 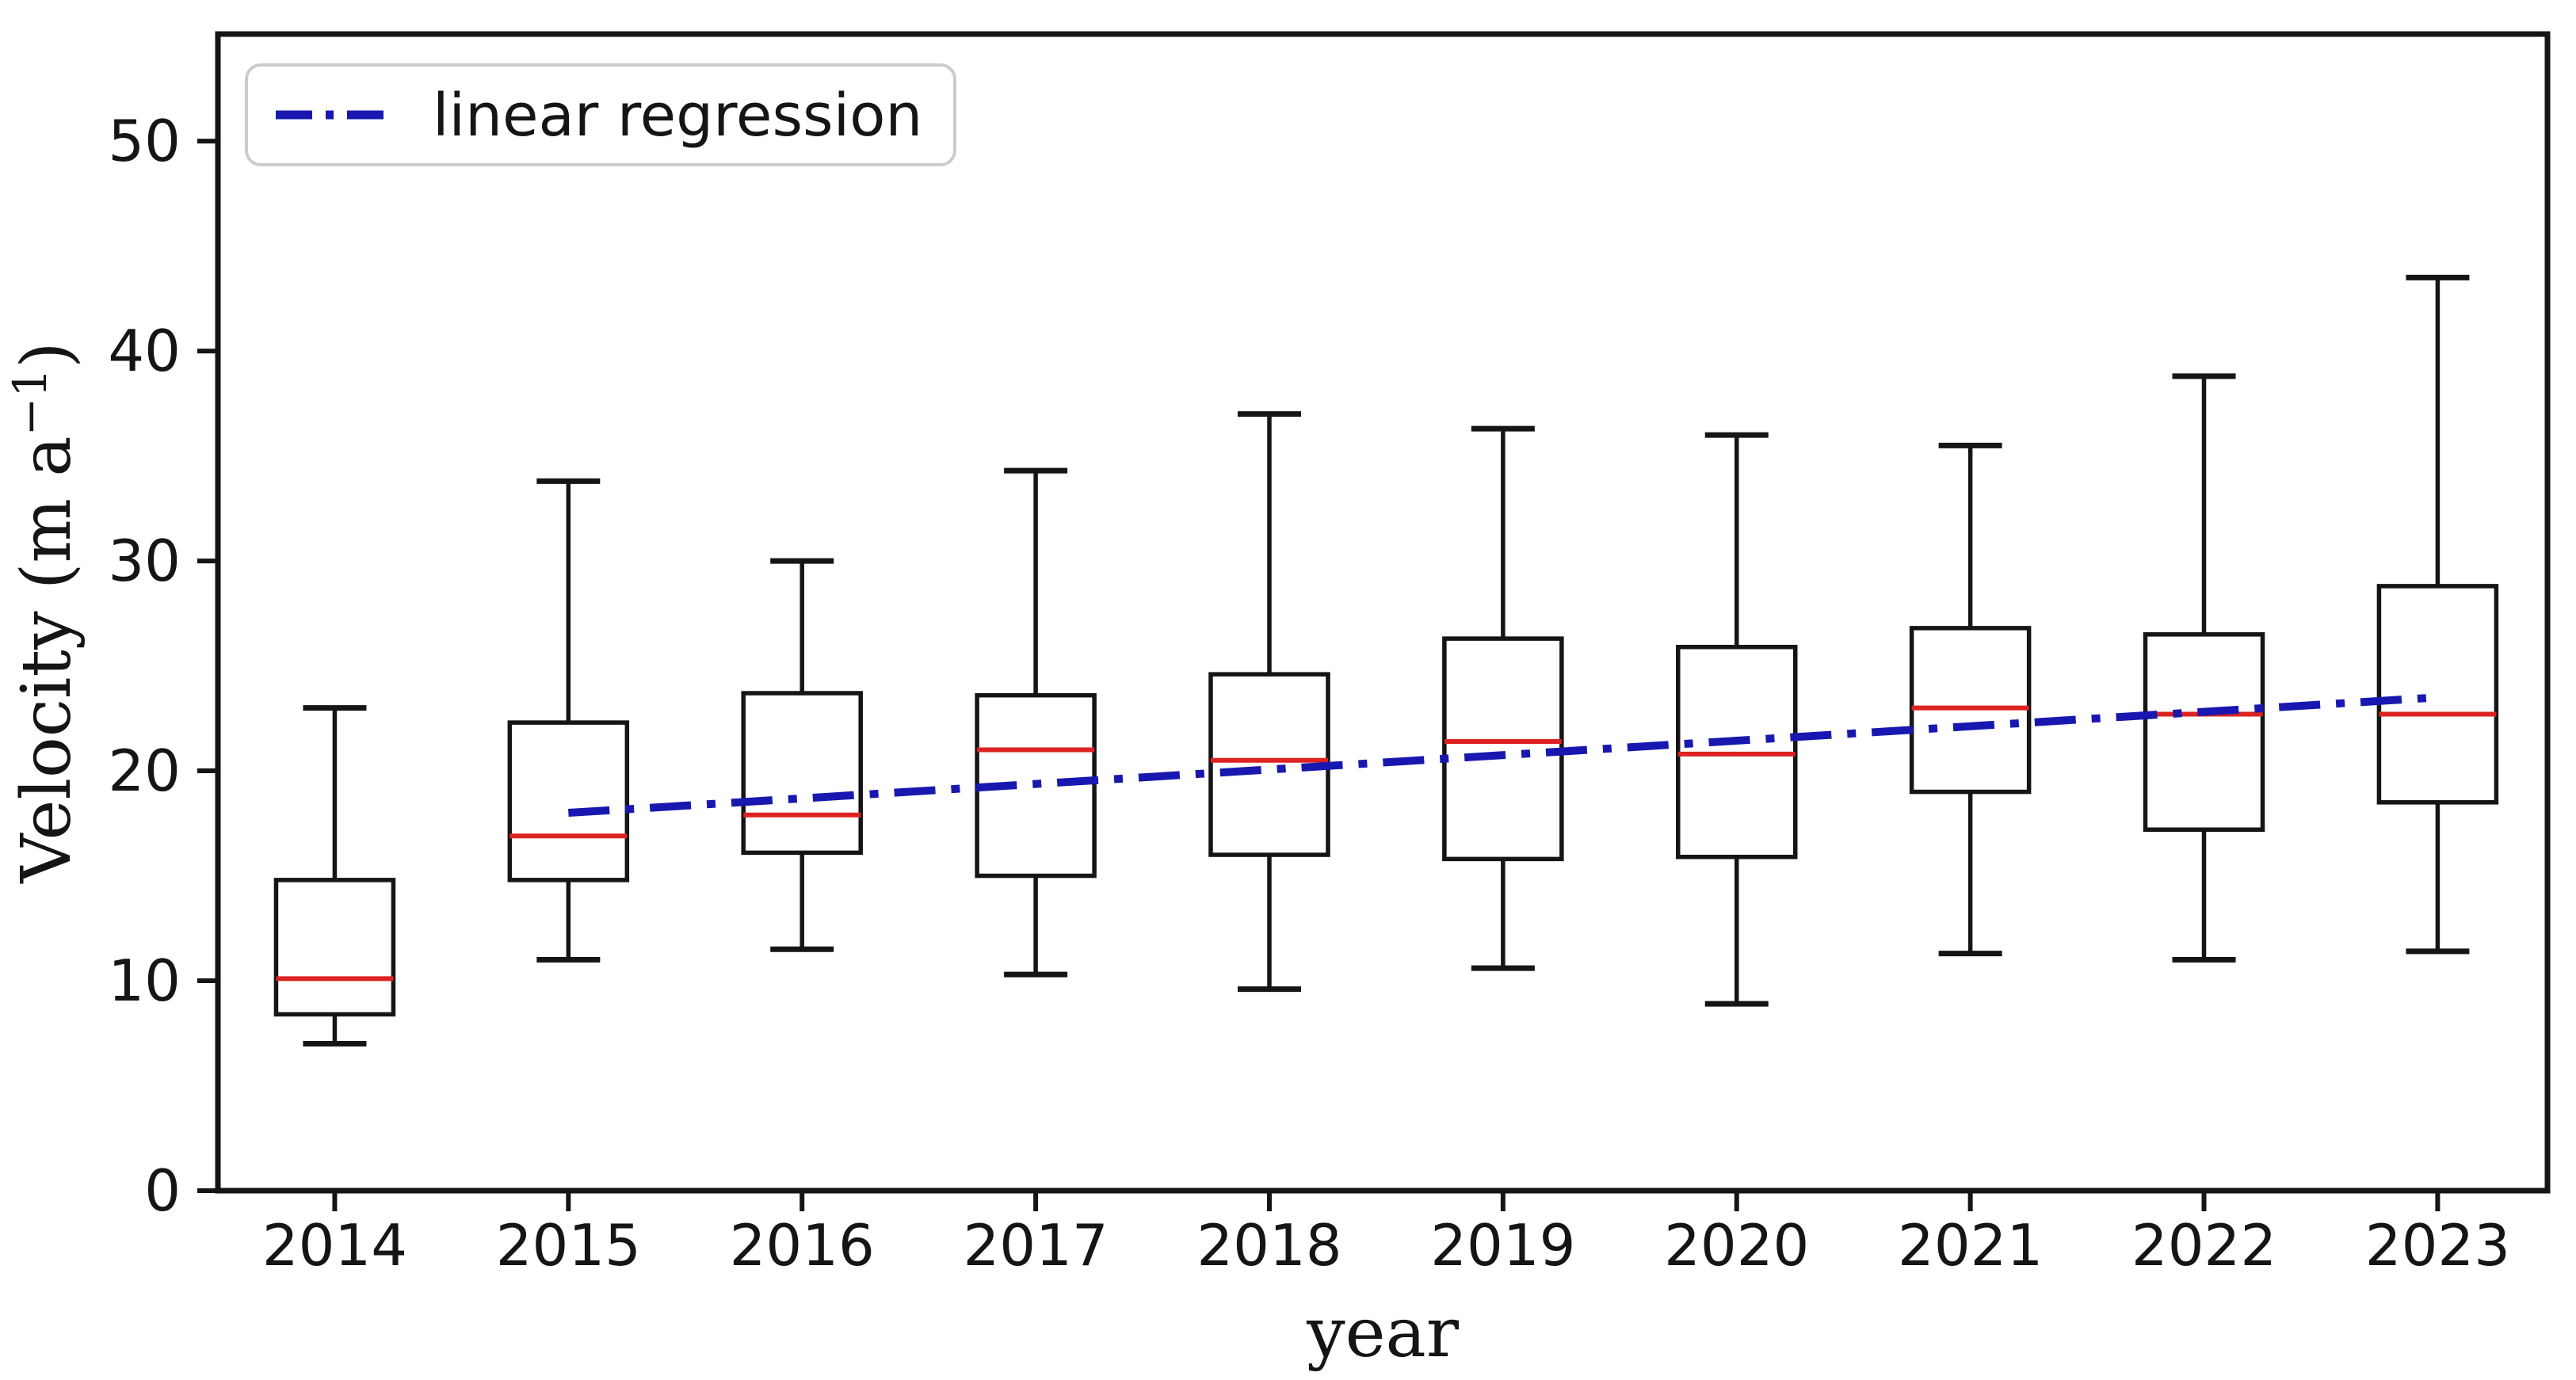 I want to click on y-tick-label: 40, so click(x=144, y=351).